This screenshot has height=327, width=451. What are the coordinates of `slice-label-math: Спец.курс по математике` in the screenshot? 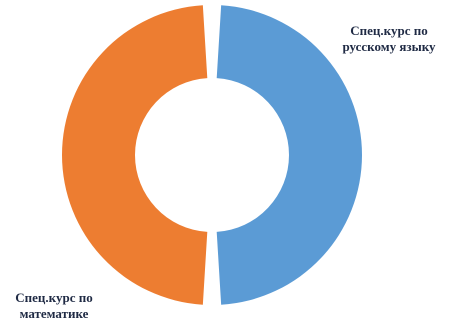 It's located at (54, 306).